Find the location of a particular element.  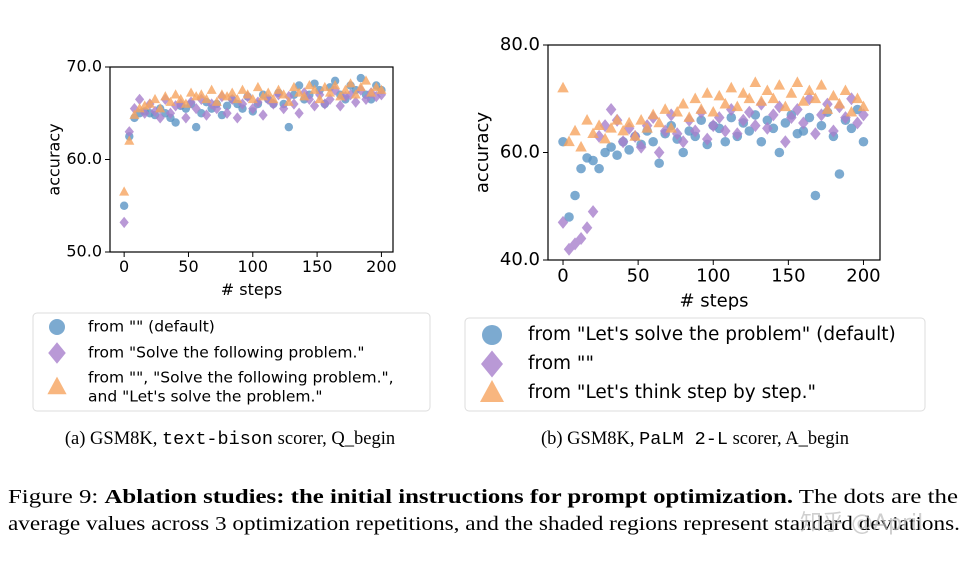

legend-label: from "Let's solve the problem" (default) is located at coordinates (712, 334).